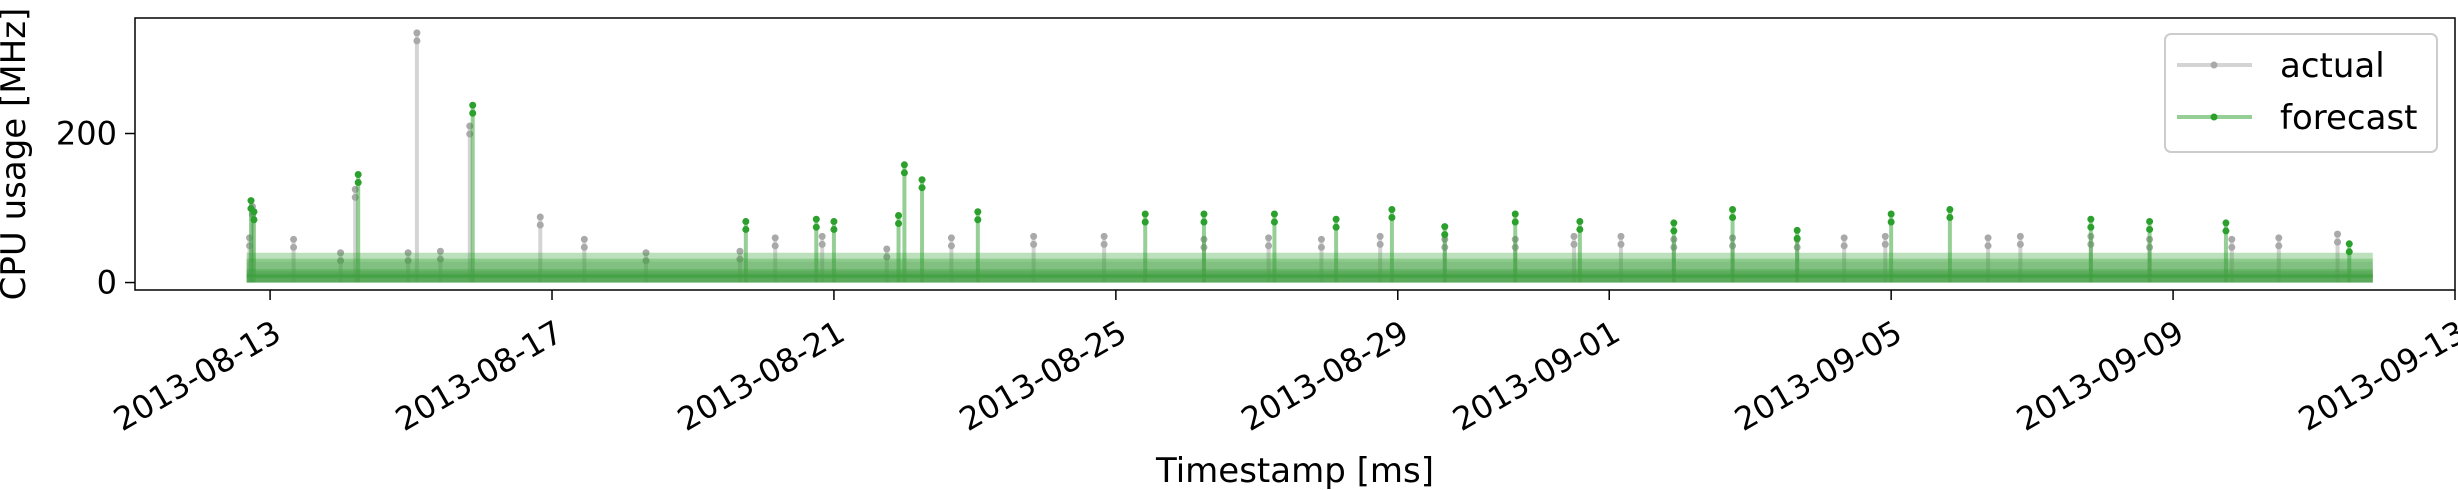 The image size is (2458, 490). I want to click on x-tick-label-5: 2013-09-01, so click(1536, 376).